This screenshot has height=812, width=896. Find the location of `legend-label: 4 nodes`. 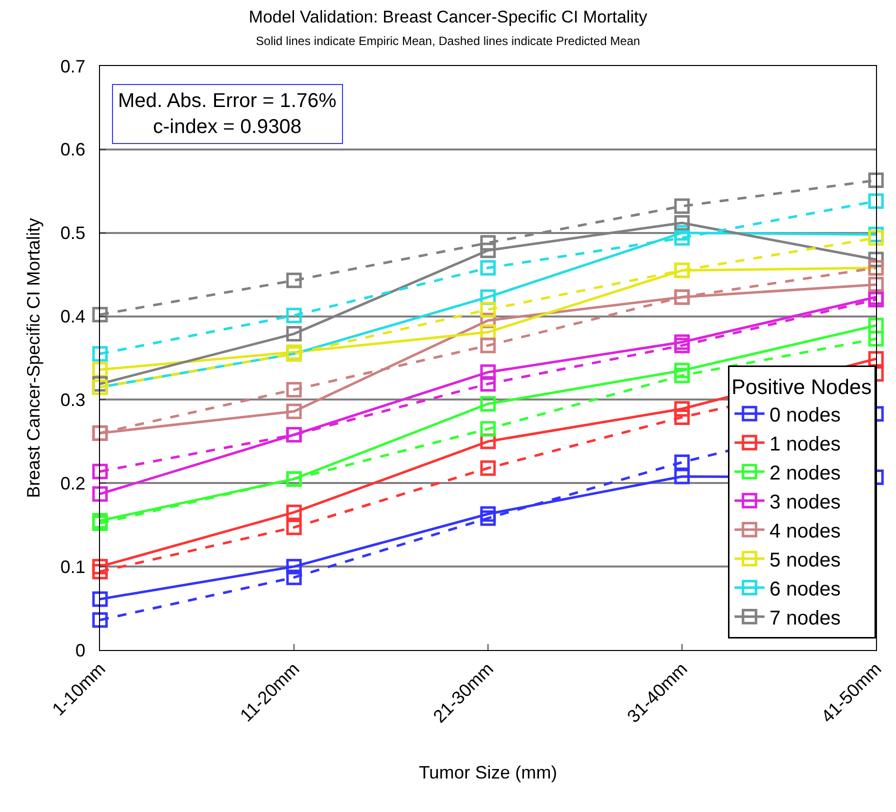

legend-label: 4 nodes is located at coordinates (805, 531).